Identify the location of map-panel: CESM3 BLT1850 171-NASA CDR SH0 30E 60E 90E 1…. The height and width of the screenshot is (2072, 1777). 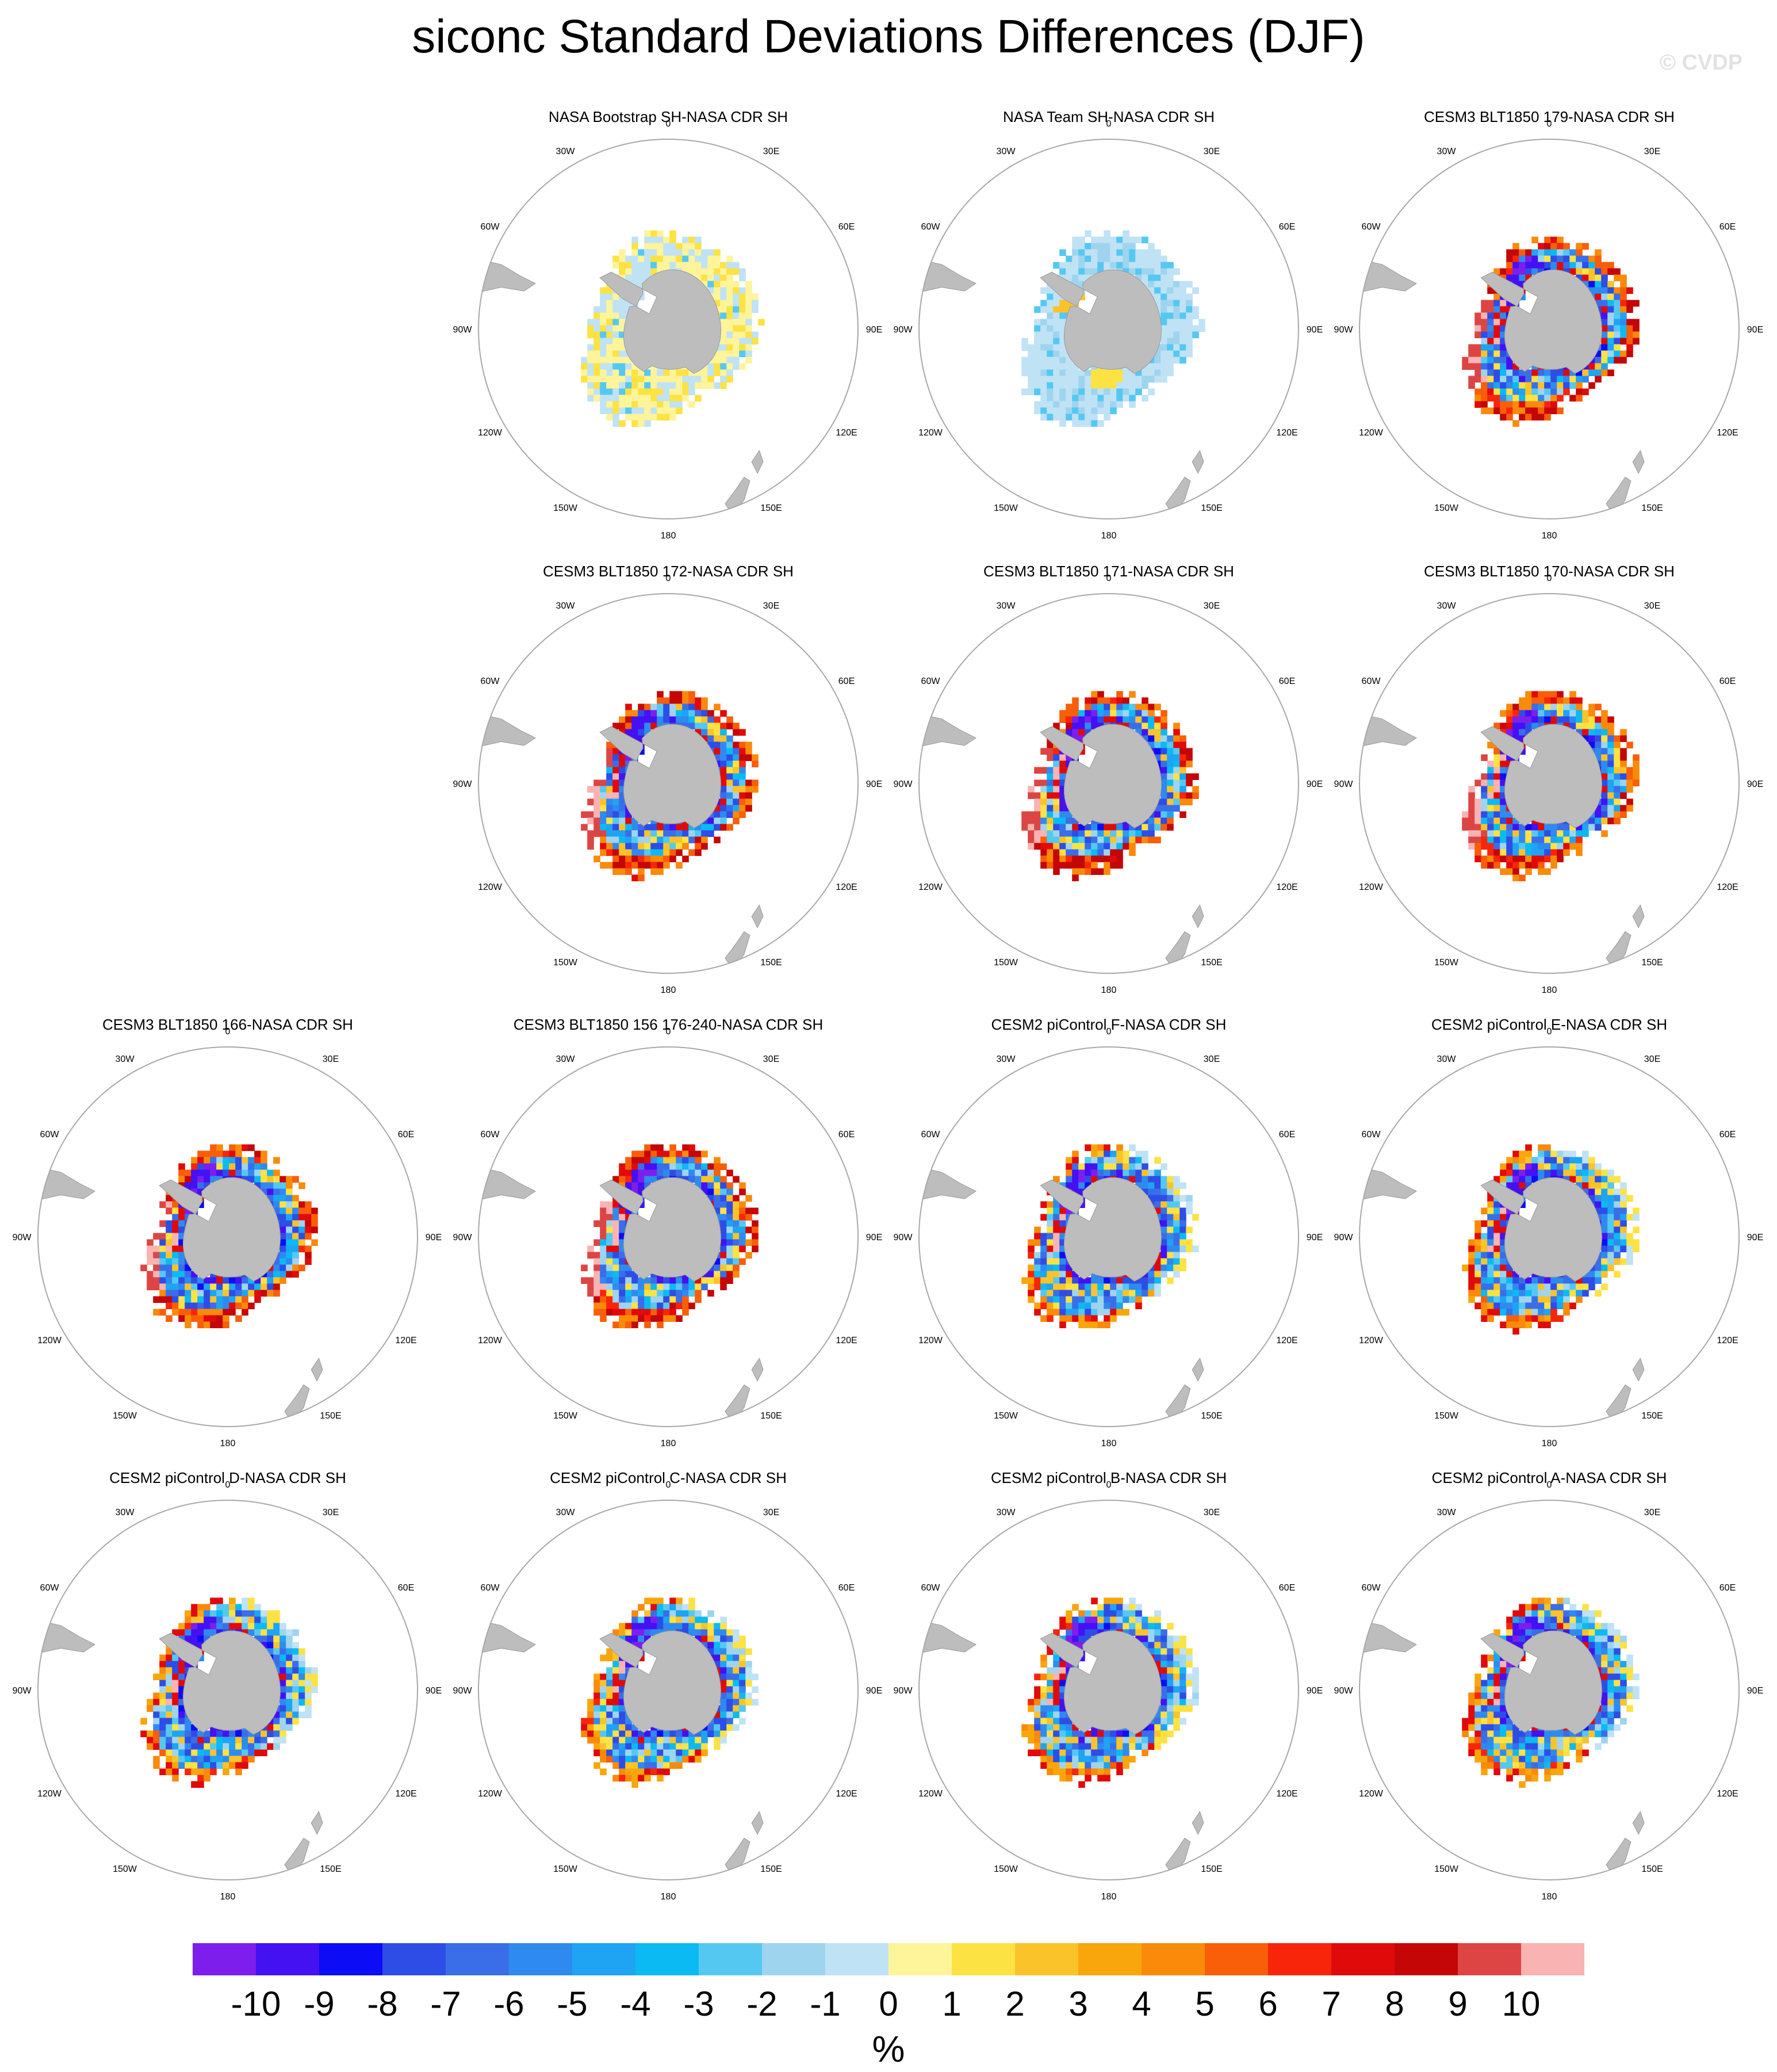
(1108, 779).